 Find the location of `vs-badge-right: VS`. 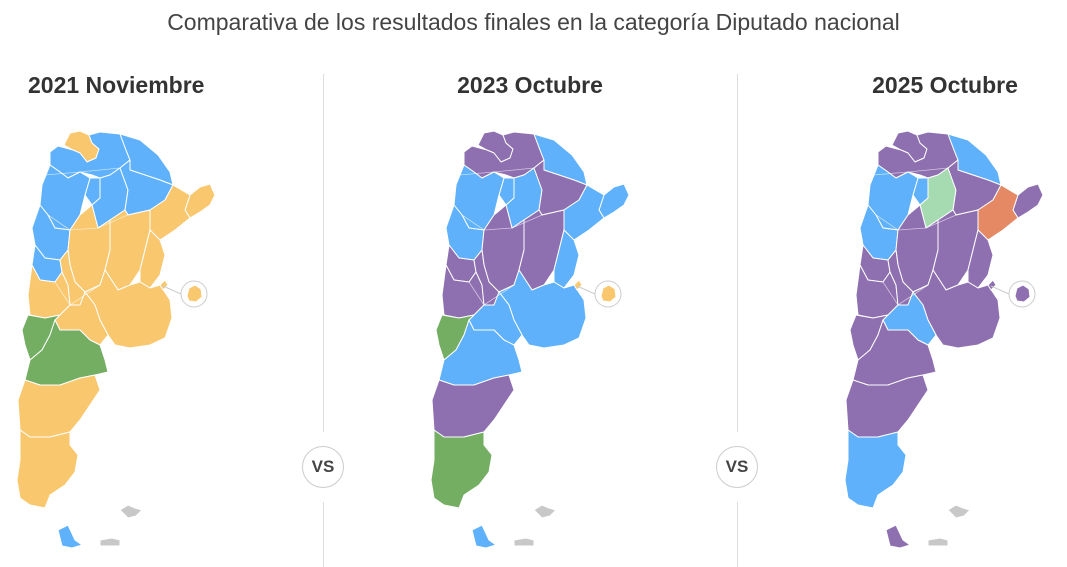

vs-badge-right: VS is located at coordinates (737, 467).